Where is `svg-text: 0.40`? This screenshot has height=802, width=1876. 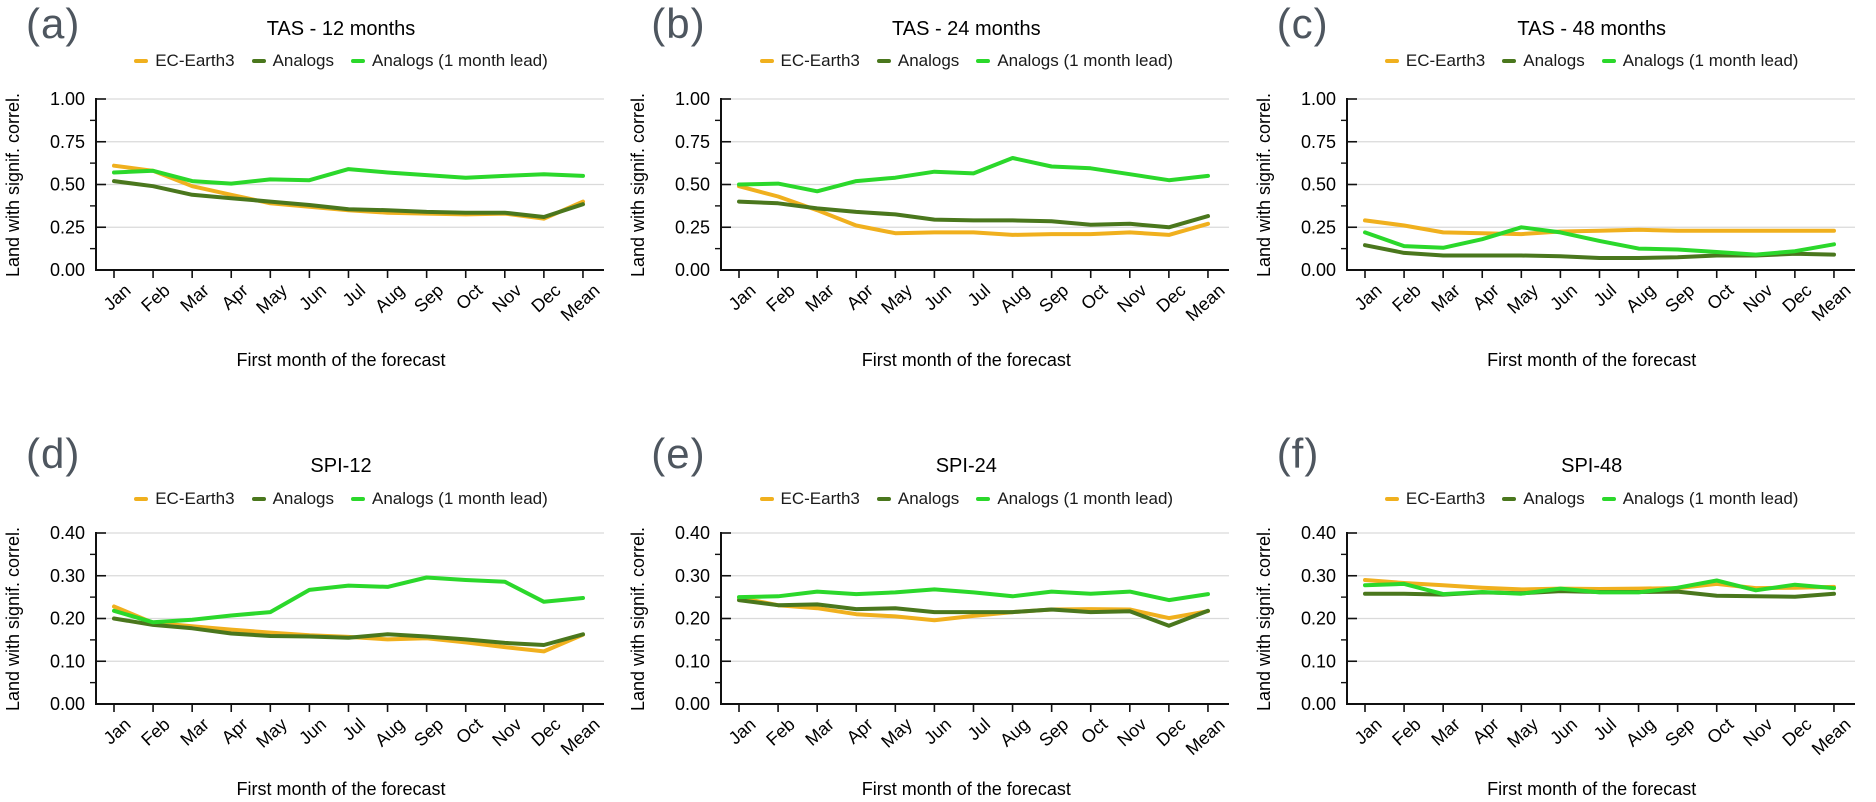
svg-text: 0.40 is located at coordinates (1318, 533).